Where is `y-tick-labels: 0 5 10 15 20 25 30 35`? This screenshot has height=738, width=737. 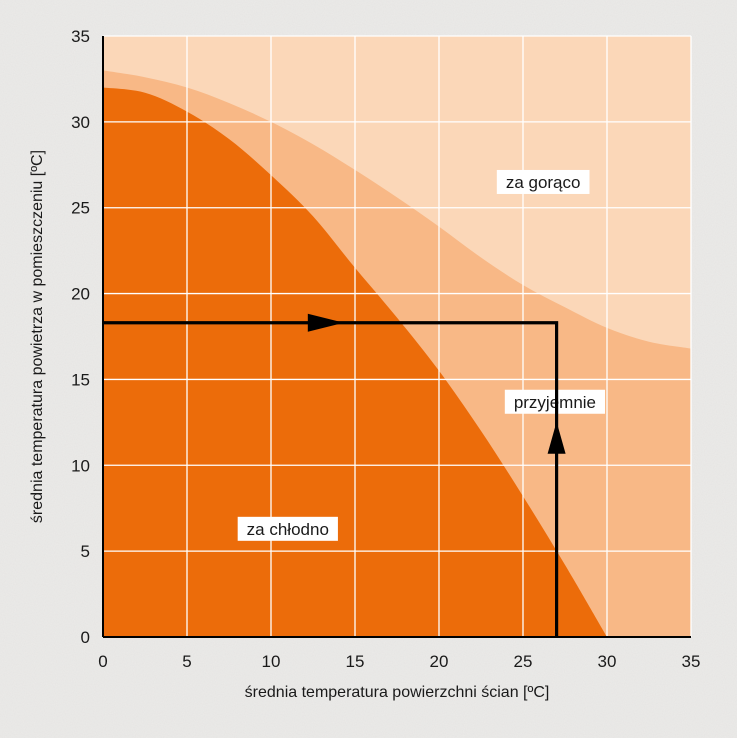
y-tick-labels: 0 5 10 15 20 25 30 35 is located at coordinates (80, 337).